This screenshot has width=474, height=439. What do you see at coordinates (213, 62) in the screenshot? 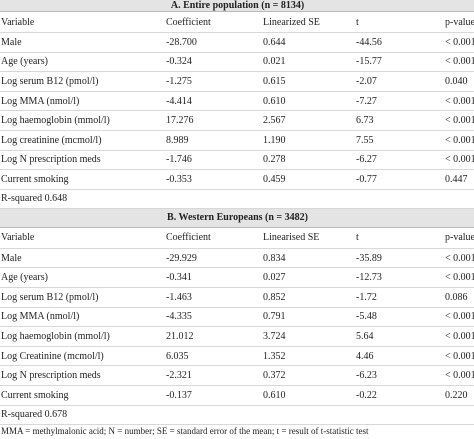
I see `cell-value: -0.324` at bounding box center [213, 62].